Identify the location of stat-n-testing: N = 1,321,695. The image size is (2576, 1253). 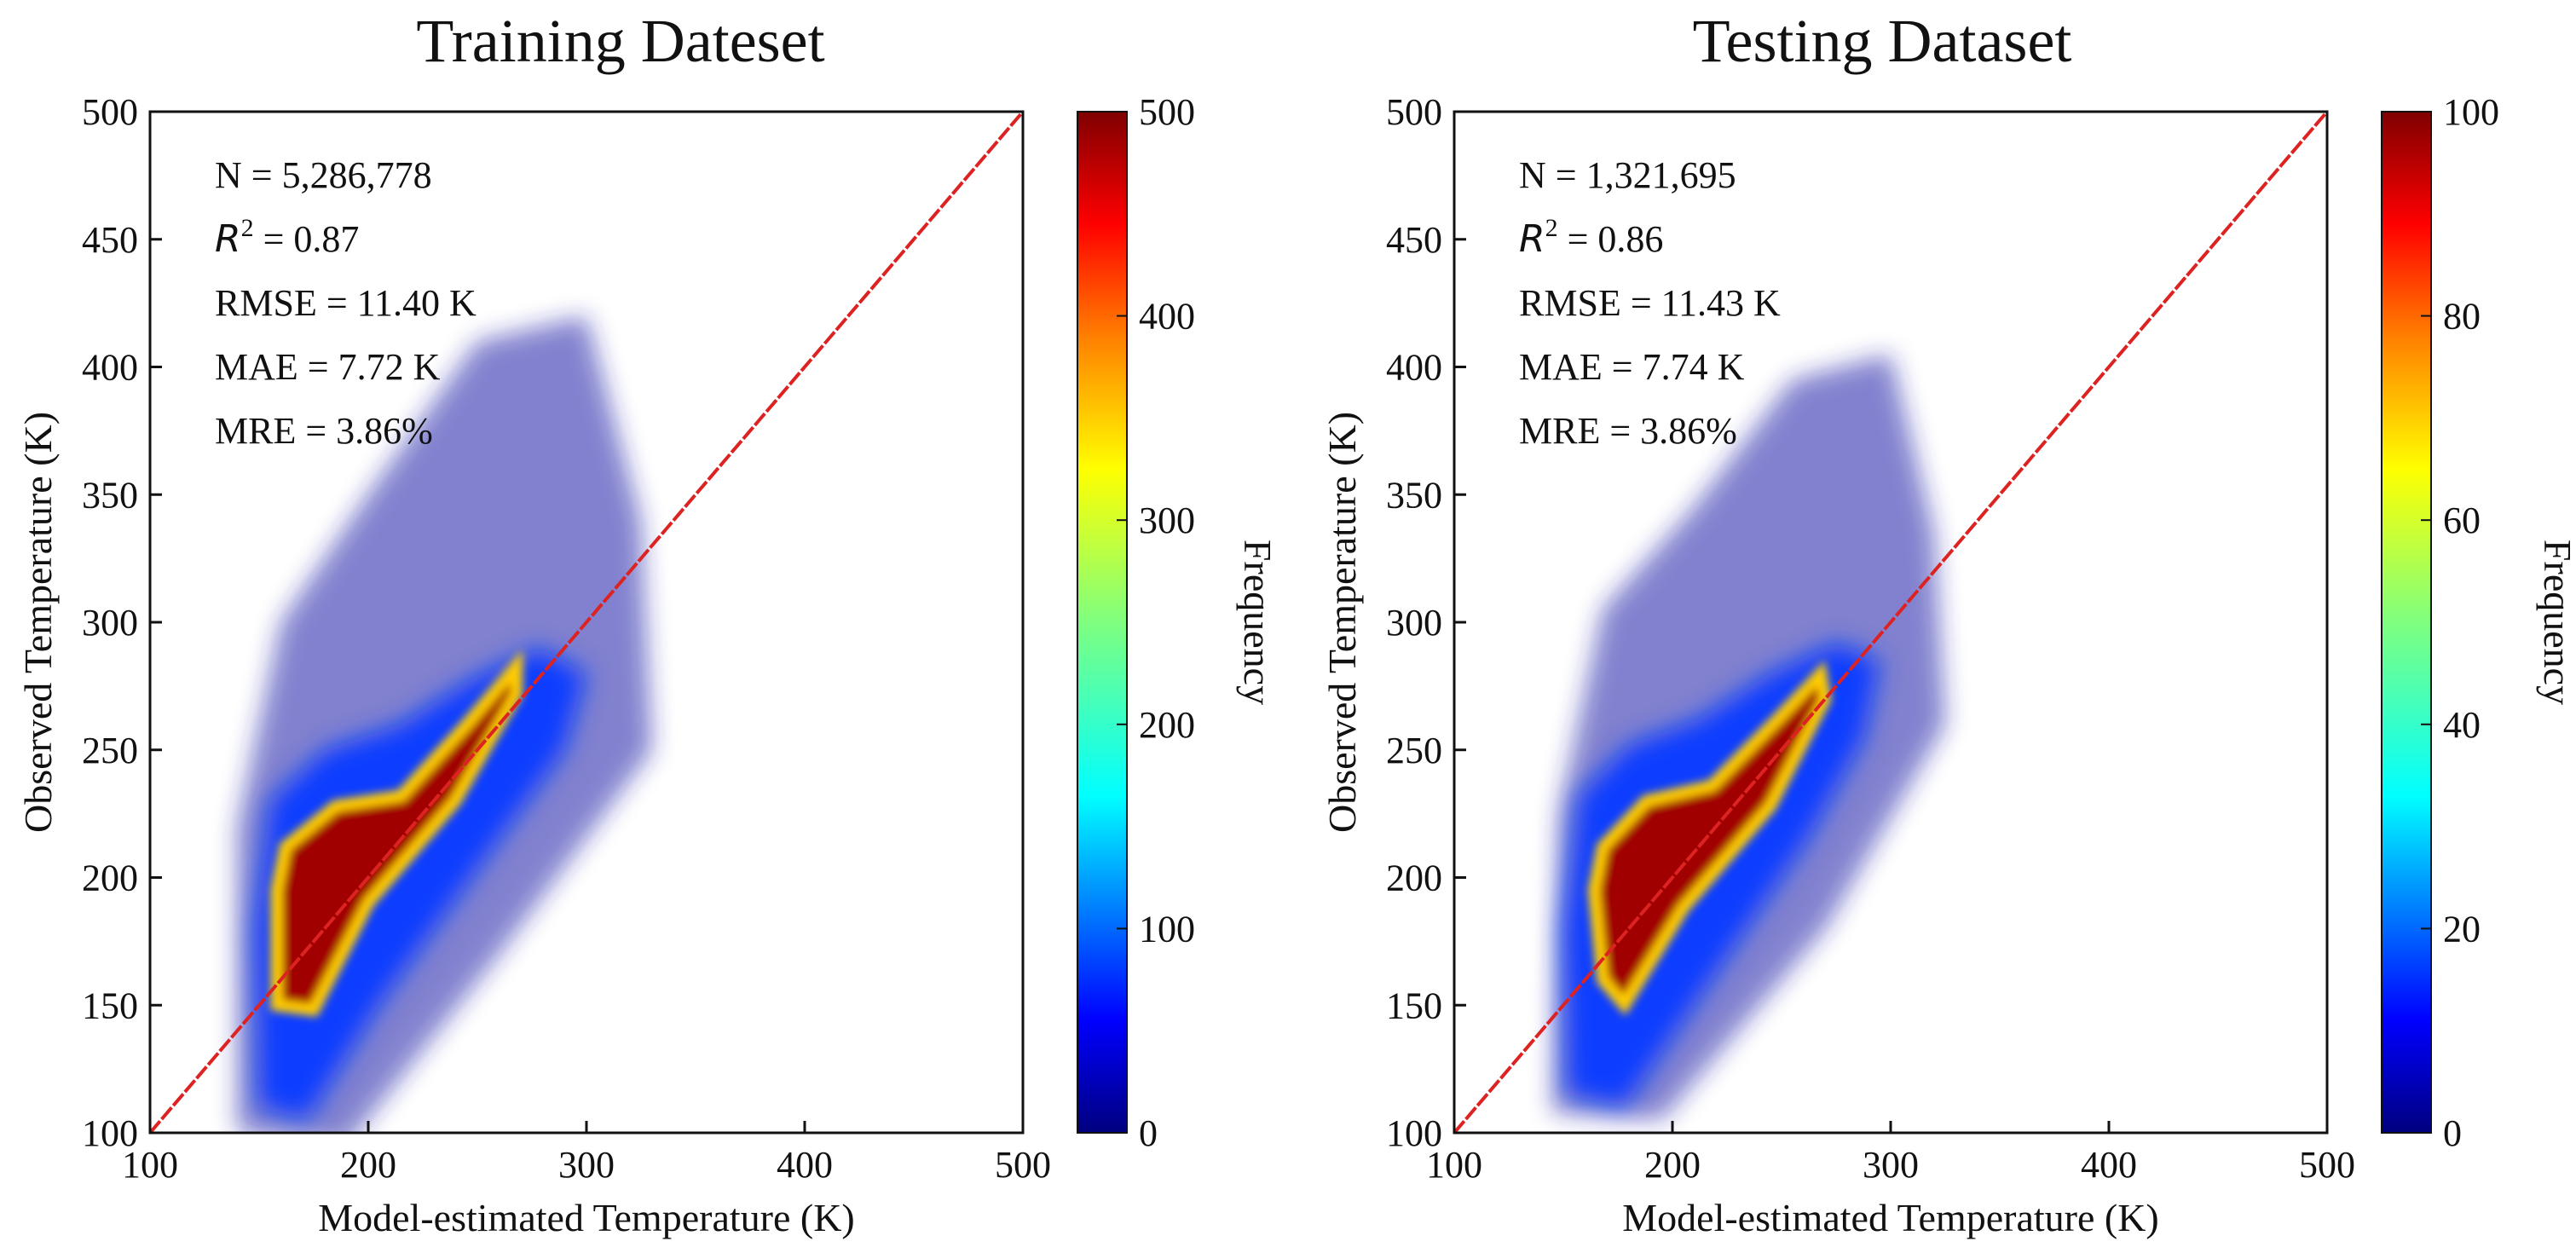
(1627, 175).